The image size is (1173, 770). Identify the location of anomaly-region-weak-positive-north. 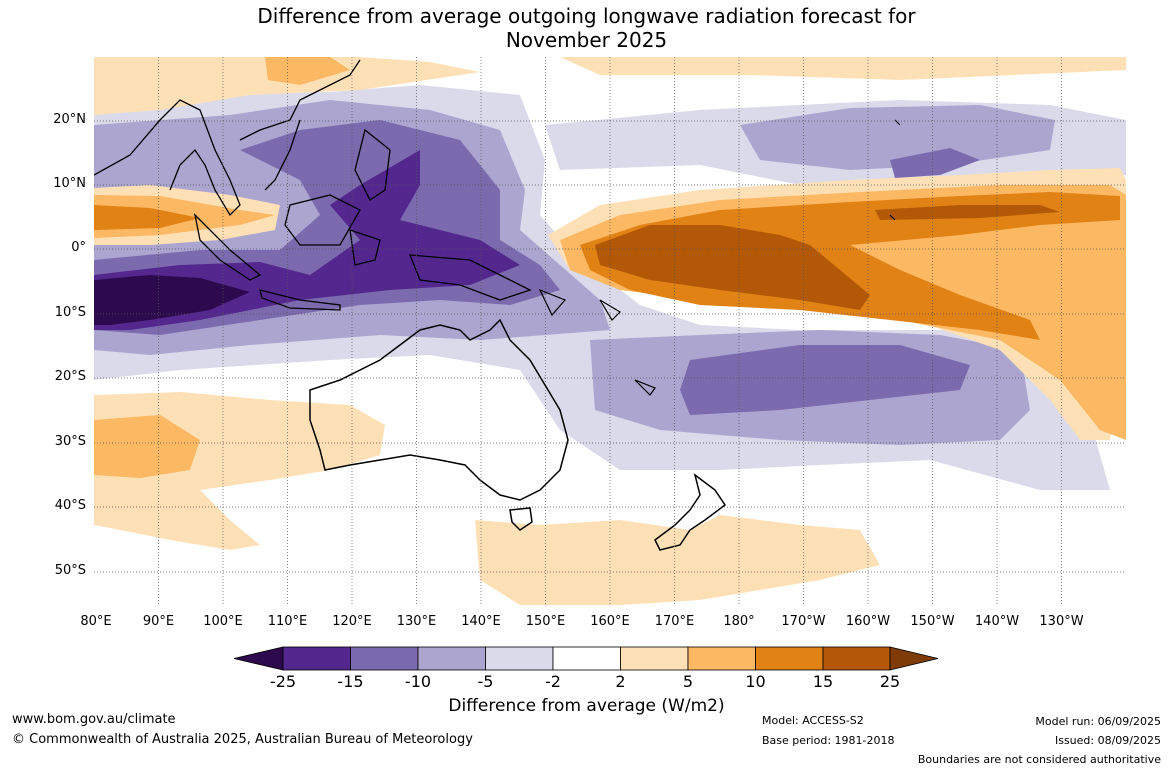
(287, 86).